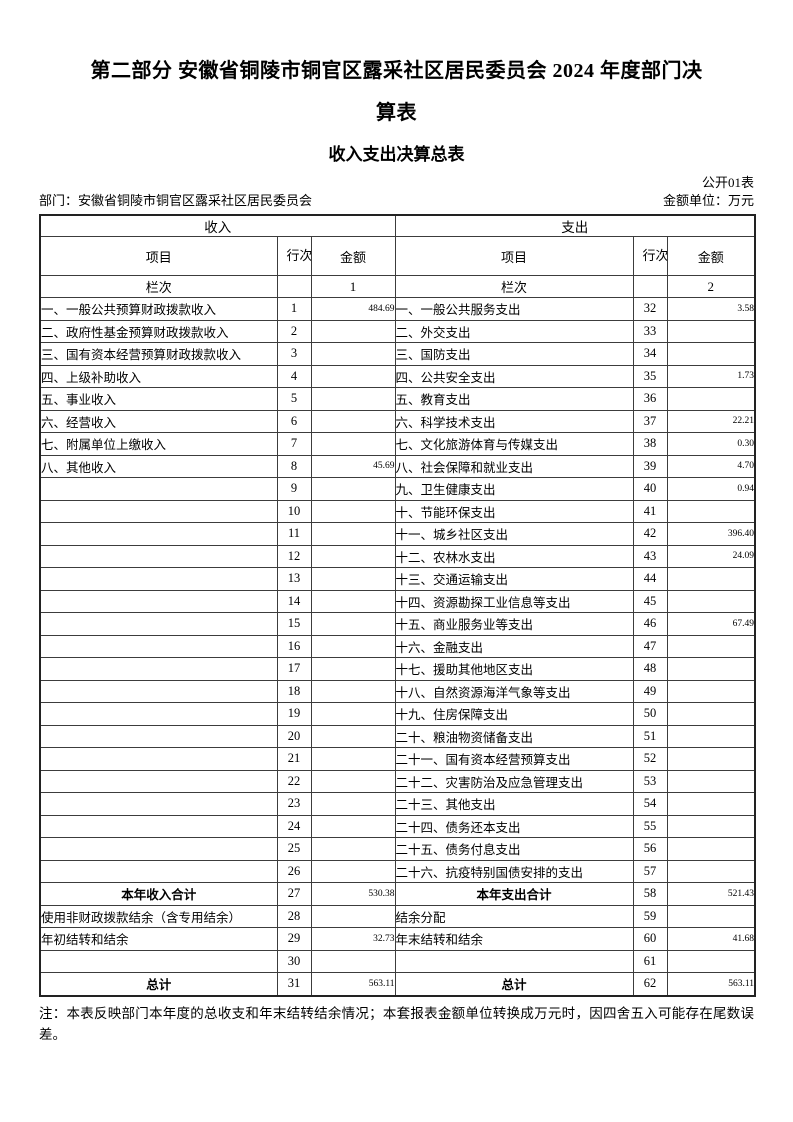 Image resolution: width=793 pixels, height=1122 pixels. I want to click on income-line-no-cell: 9, so click(294, 489).